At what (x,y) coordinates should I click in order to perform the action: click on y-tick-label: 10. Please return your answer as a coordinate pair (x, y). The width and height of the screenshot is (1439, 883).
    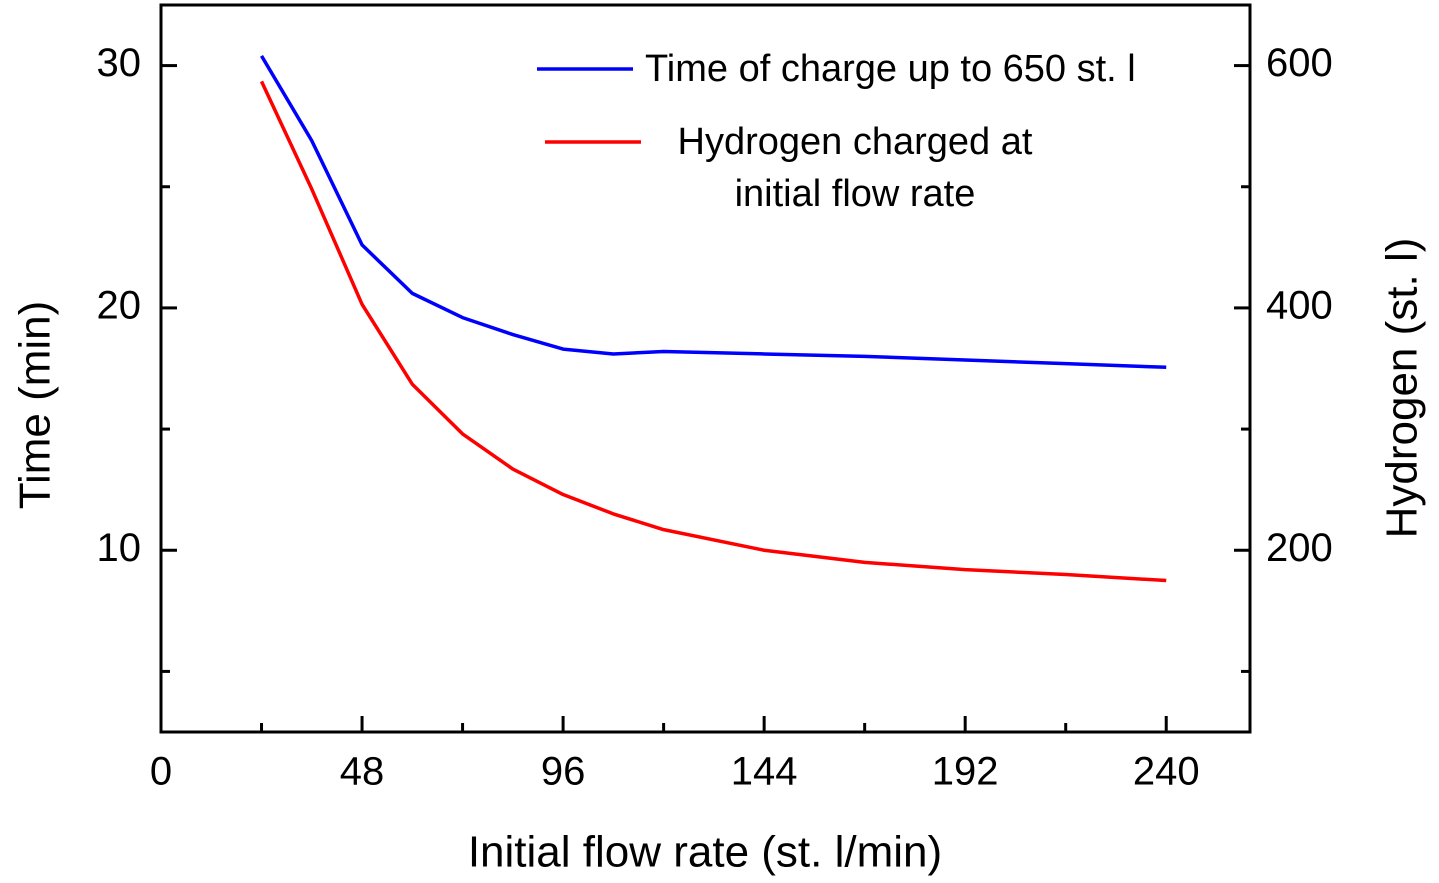
    Looking at the image, I should click on (119, 548).